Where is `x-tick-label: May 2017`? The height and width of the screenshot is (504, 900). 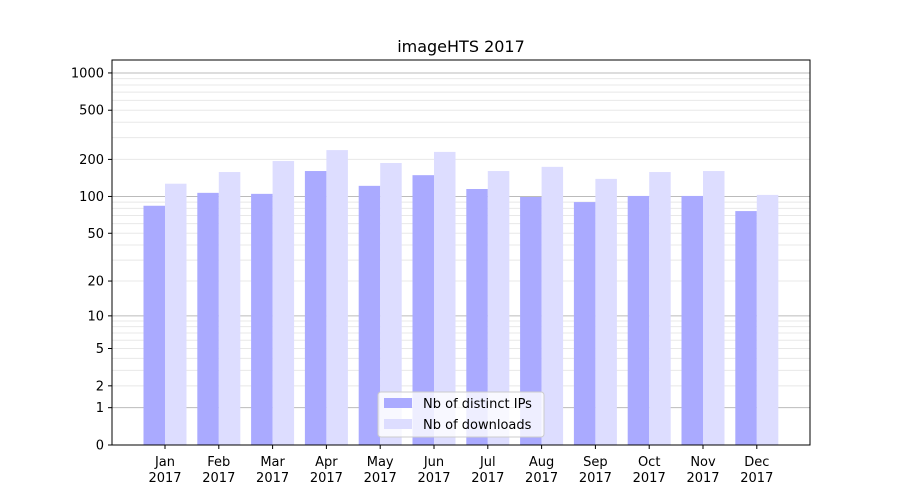 x-tick-label: May 2017 is located at coordinates (380, 470).